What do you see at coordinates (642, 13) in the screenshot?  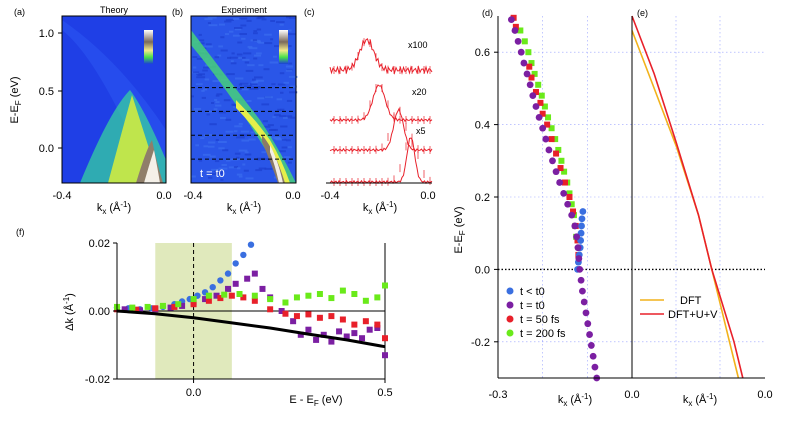 I see `panel-e-label: (e)` at bounding box center [642, 13].